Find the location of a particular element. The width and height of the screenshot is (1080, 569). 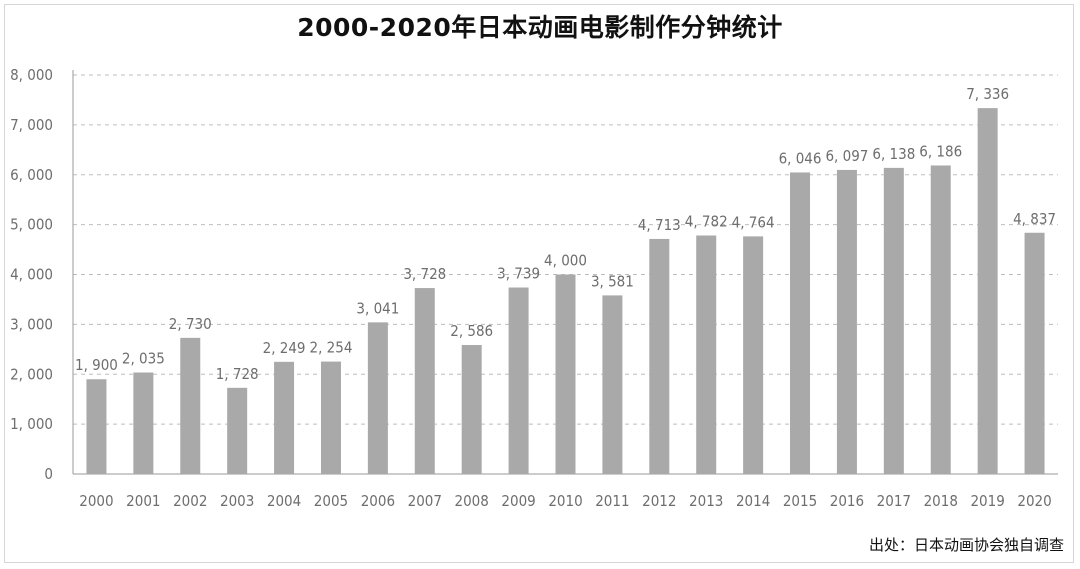

y-tick-label: 0 is located at coordinates (48, 474).